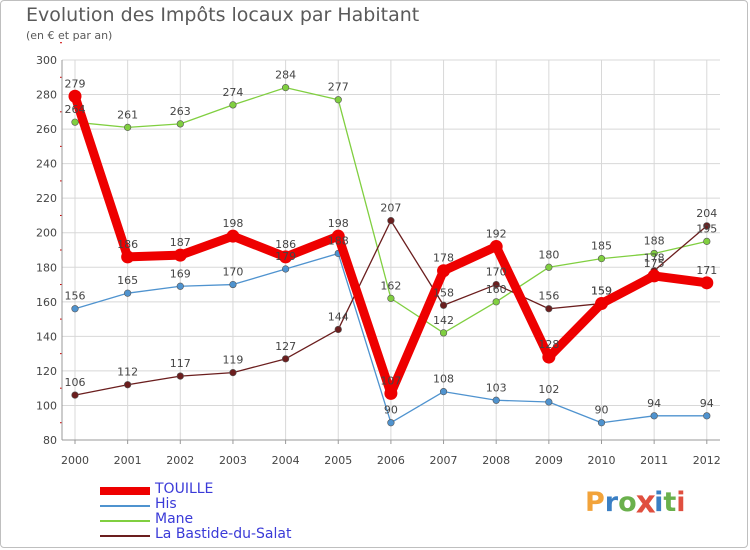  Describe the element at coordinates (338, 223) in the screenshot. I see `data-label: 198` at that location.